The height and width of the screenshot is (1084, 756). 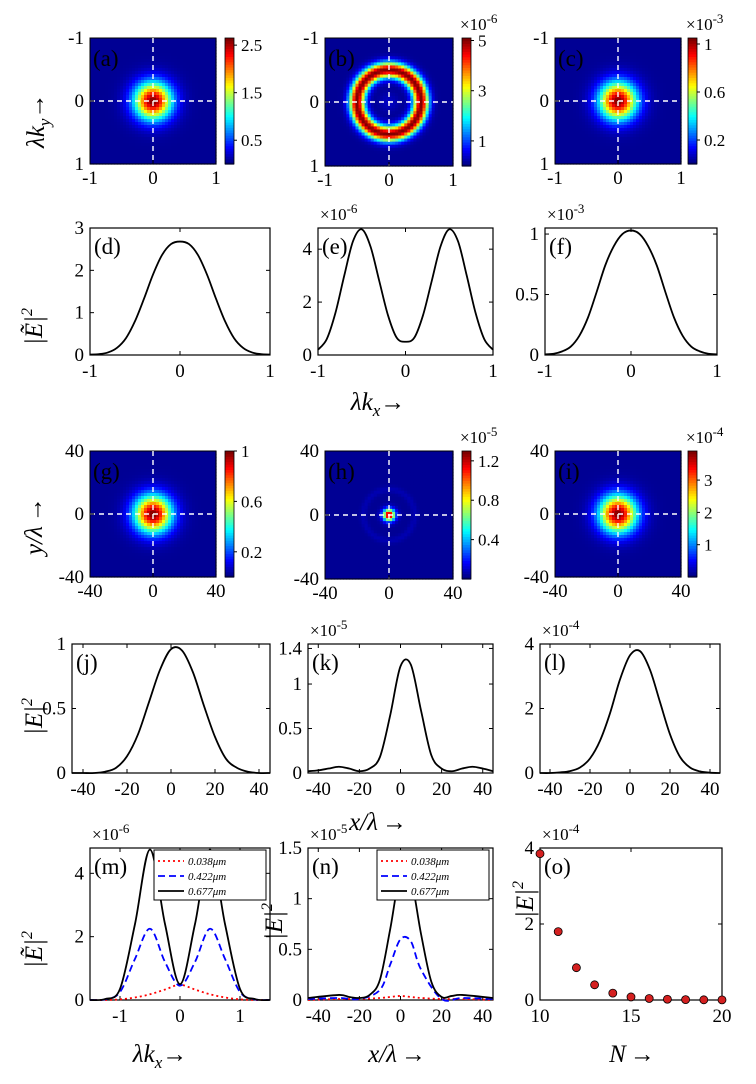 What do you see at coordinates (482, 141) in the screenshot?
I see `colorbar-tick-label: 1` at bounding box center [482, 141].